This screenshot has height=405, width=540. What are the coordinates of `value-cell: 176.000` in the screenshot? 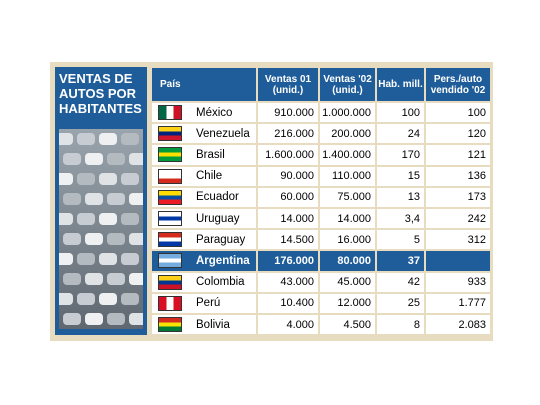 It's located at (288, 261).